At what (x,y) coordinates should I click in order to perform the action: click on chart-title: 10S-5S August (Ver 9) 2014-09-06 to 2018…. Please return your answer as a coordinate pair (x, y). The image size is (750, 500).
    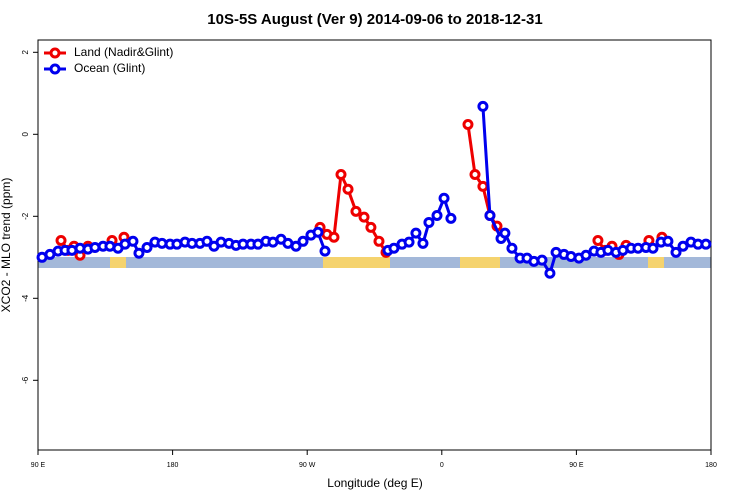
    Looking at the image, I should click on (374, 19).